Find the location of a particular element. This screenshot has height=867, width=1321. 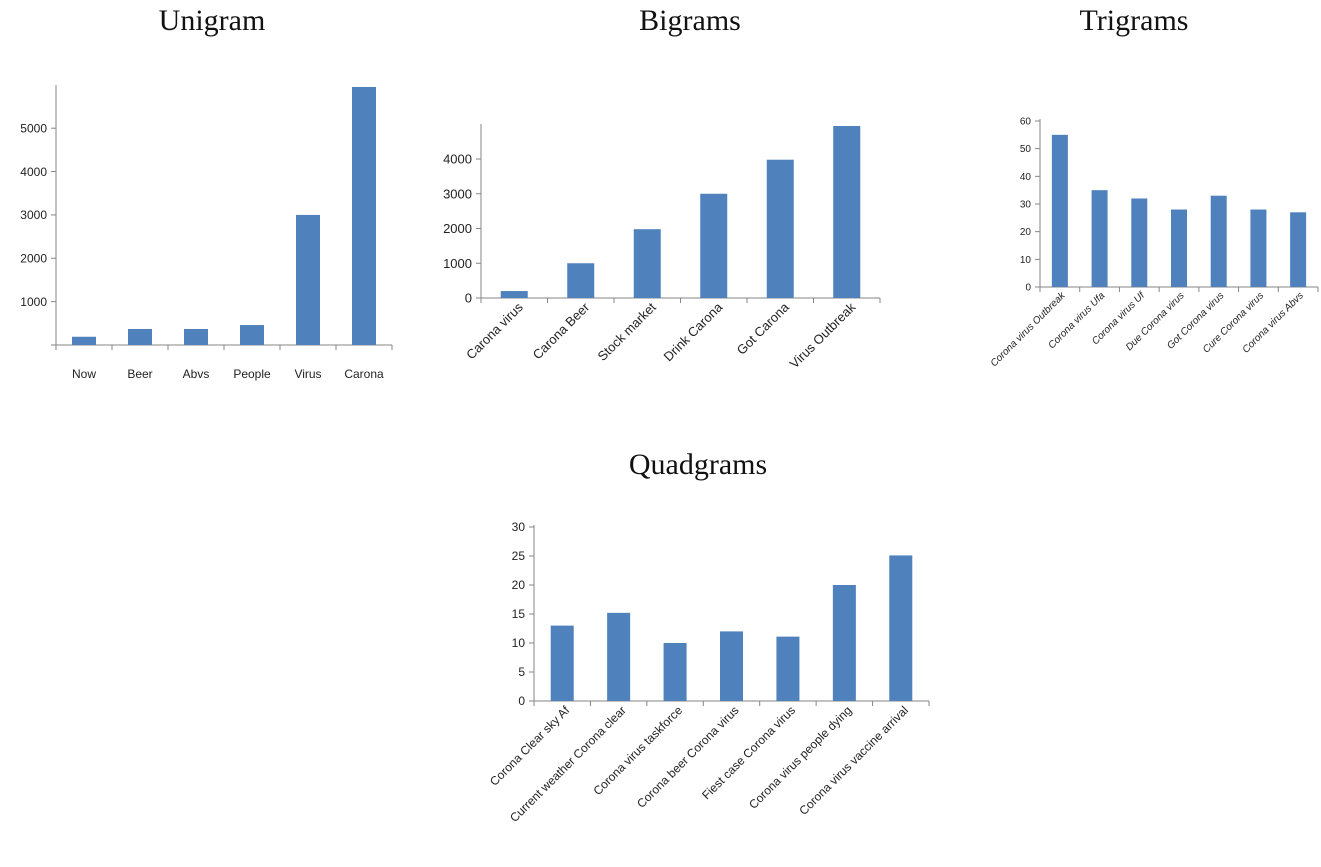

x-category-label: Abvs is located at coordinates (196, 374).